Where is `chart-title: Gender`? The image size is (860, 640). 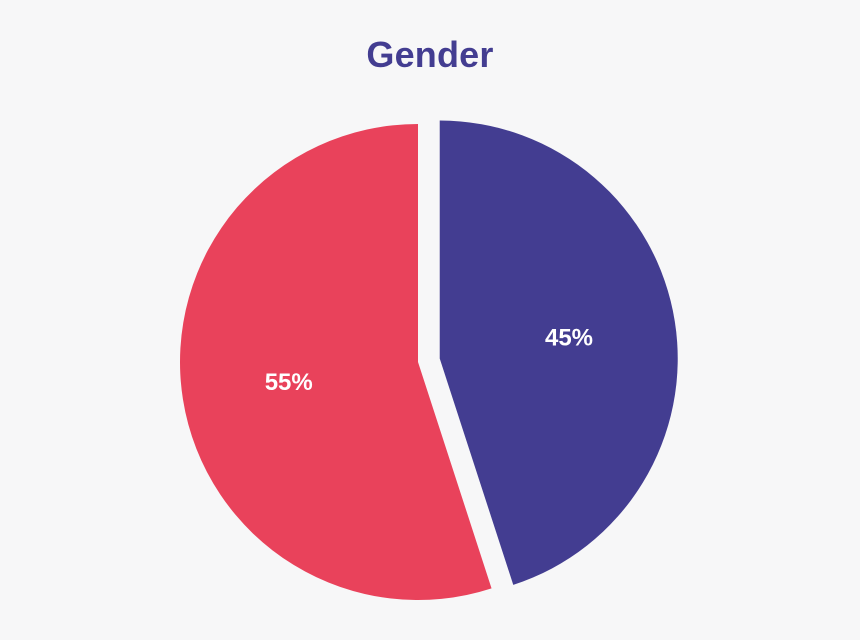 chart-title: Gender is located at coordinates (430, 54).